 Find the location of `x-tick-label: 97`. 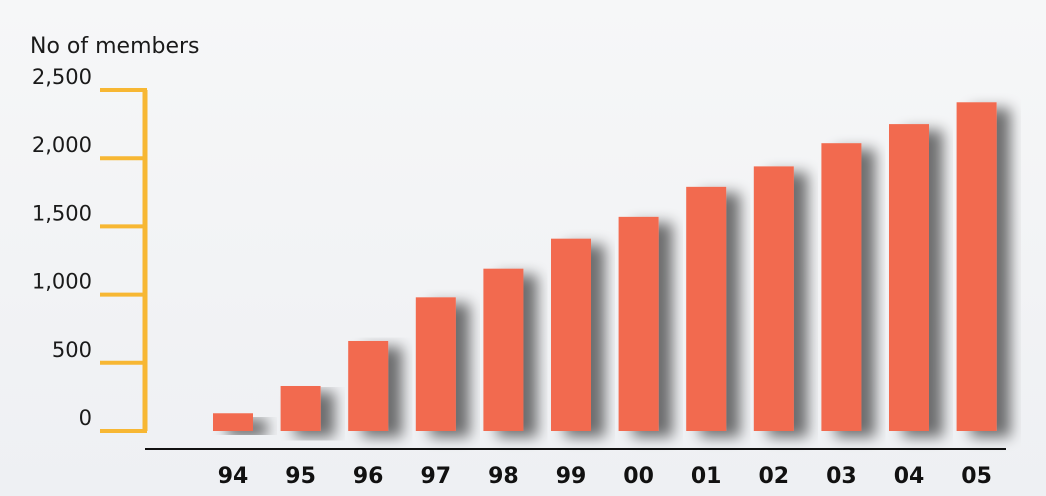

x-tick-label: 97 is located at coordinates (435, 476).